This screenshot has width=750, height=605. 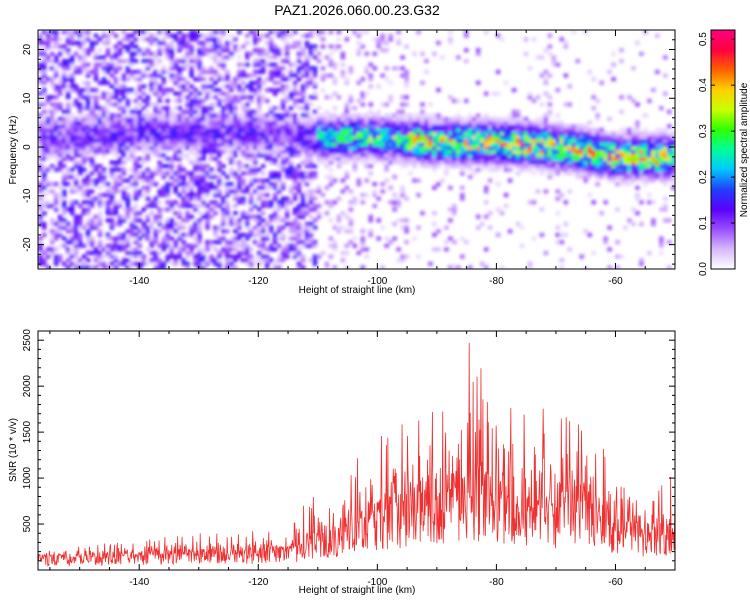 I want to click on heatmap-cell-1935, so click(x=223, y=46).